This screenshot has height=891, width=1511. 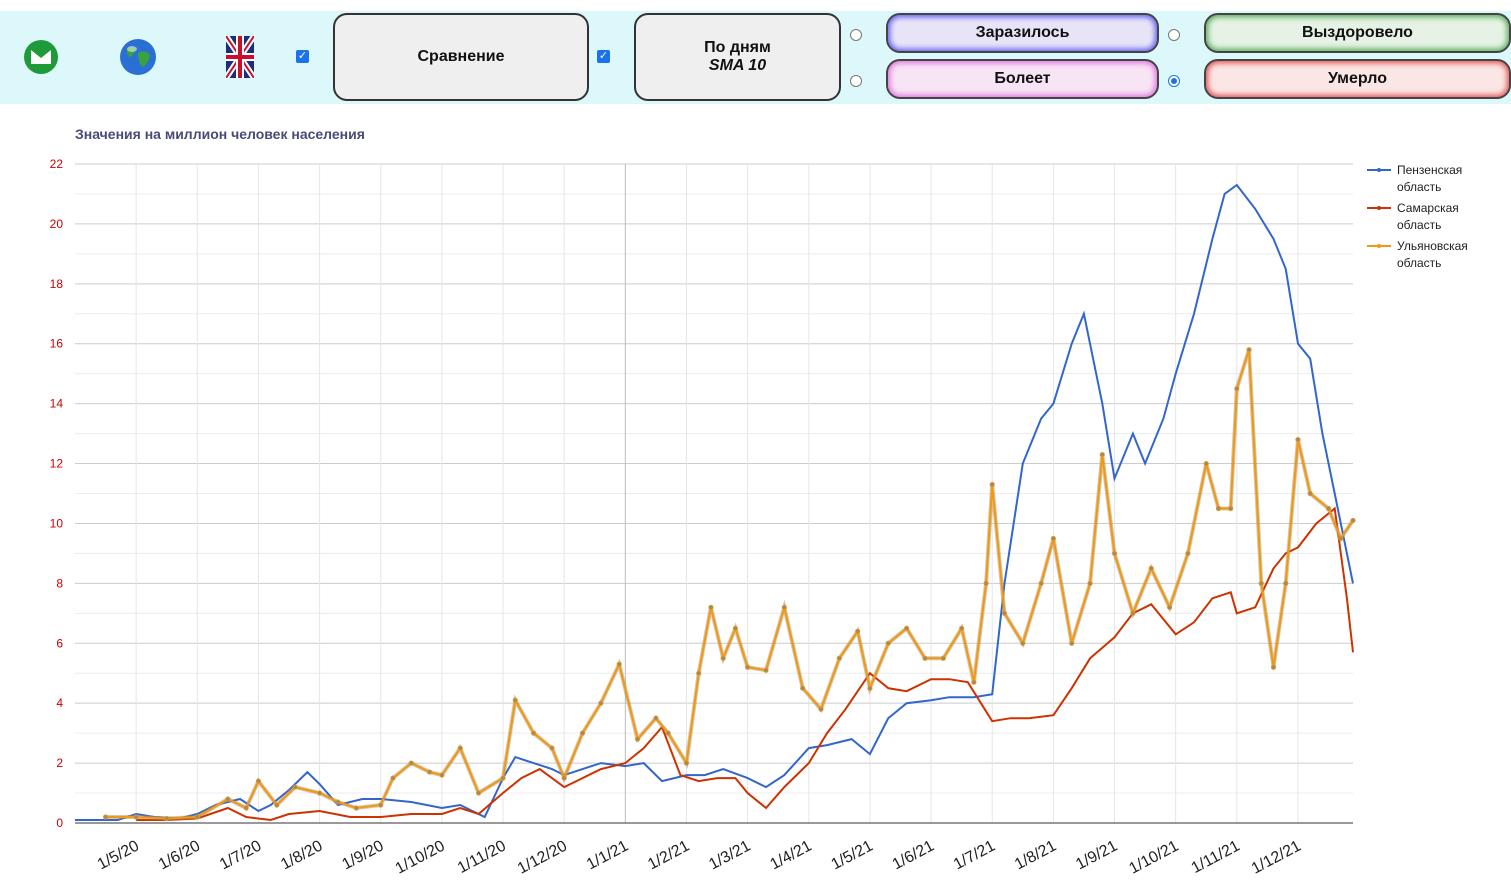 I want to click on y-tick-label: 12, so click(x=57, y=464).